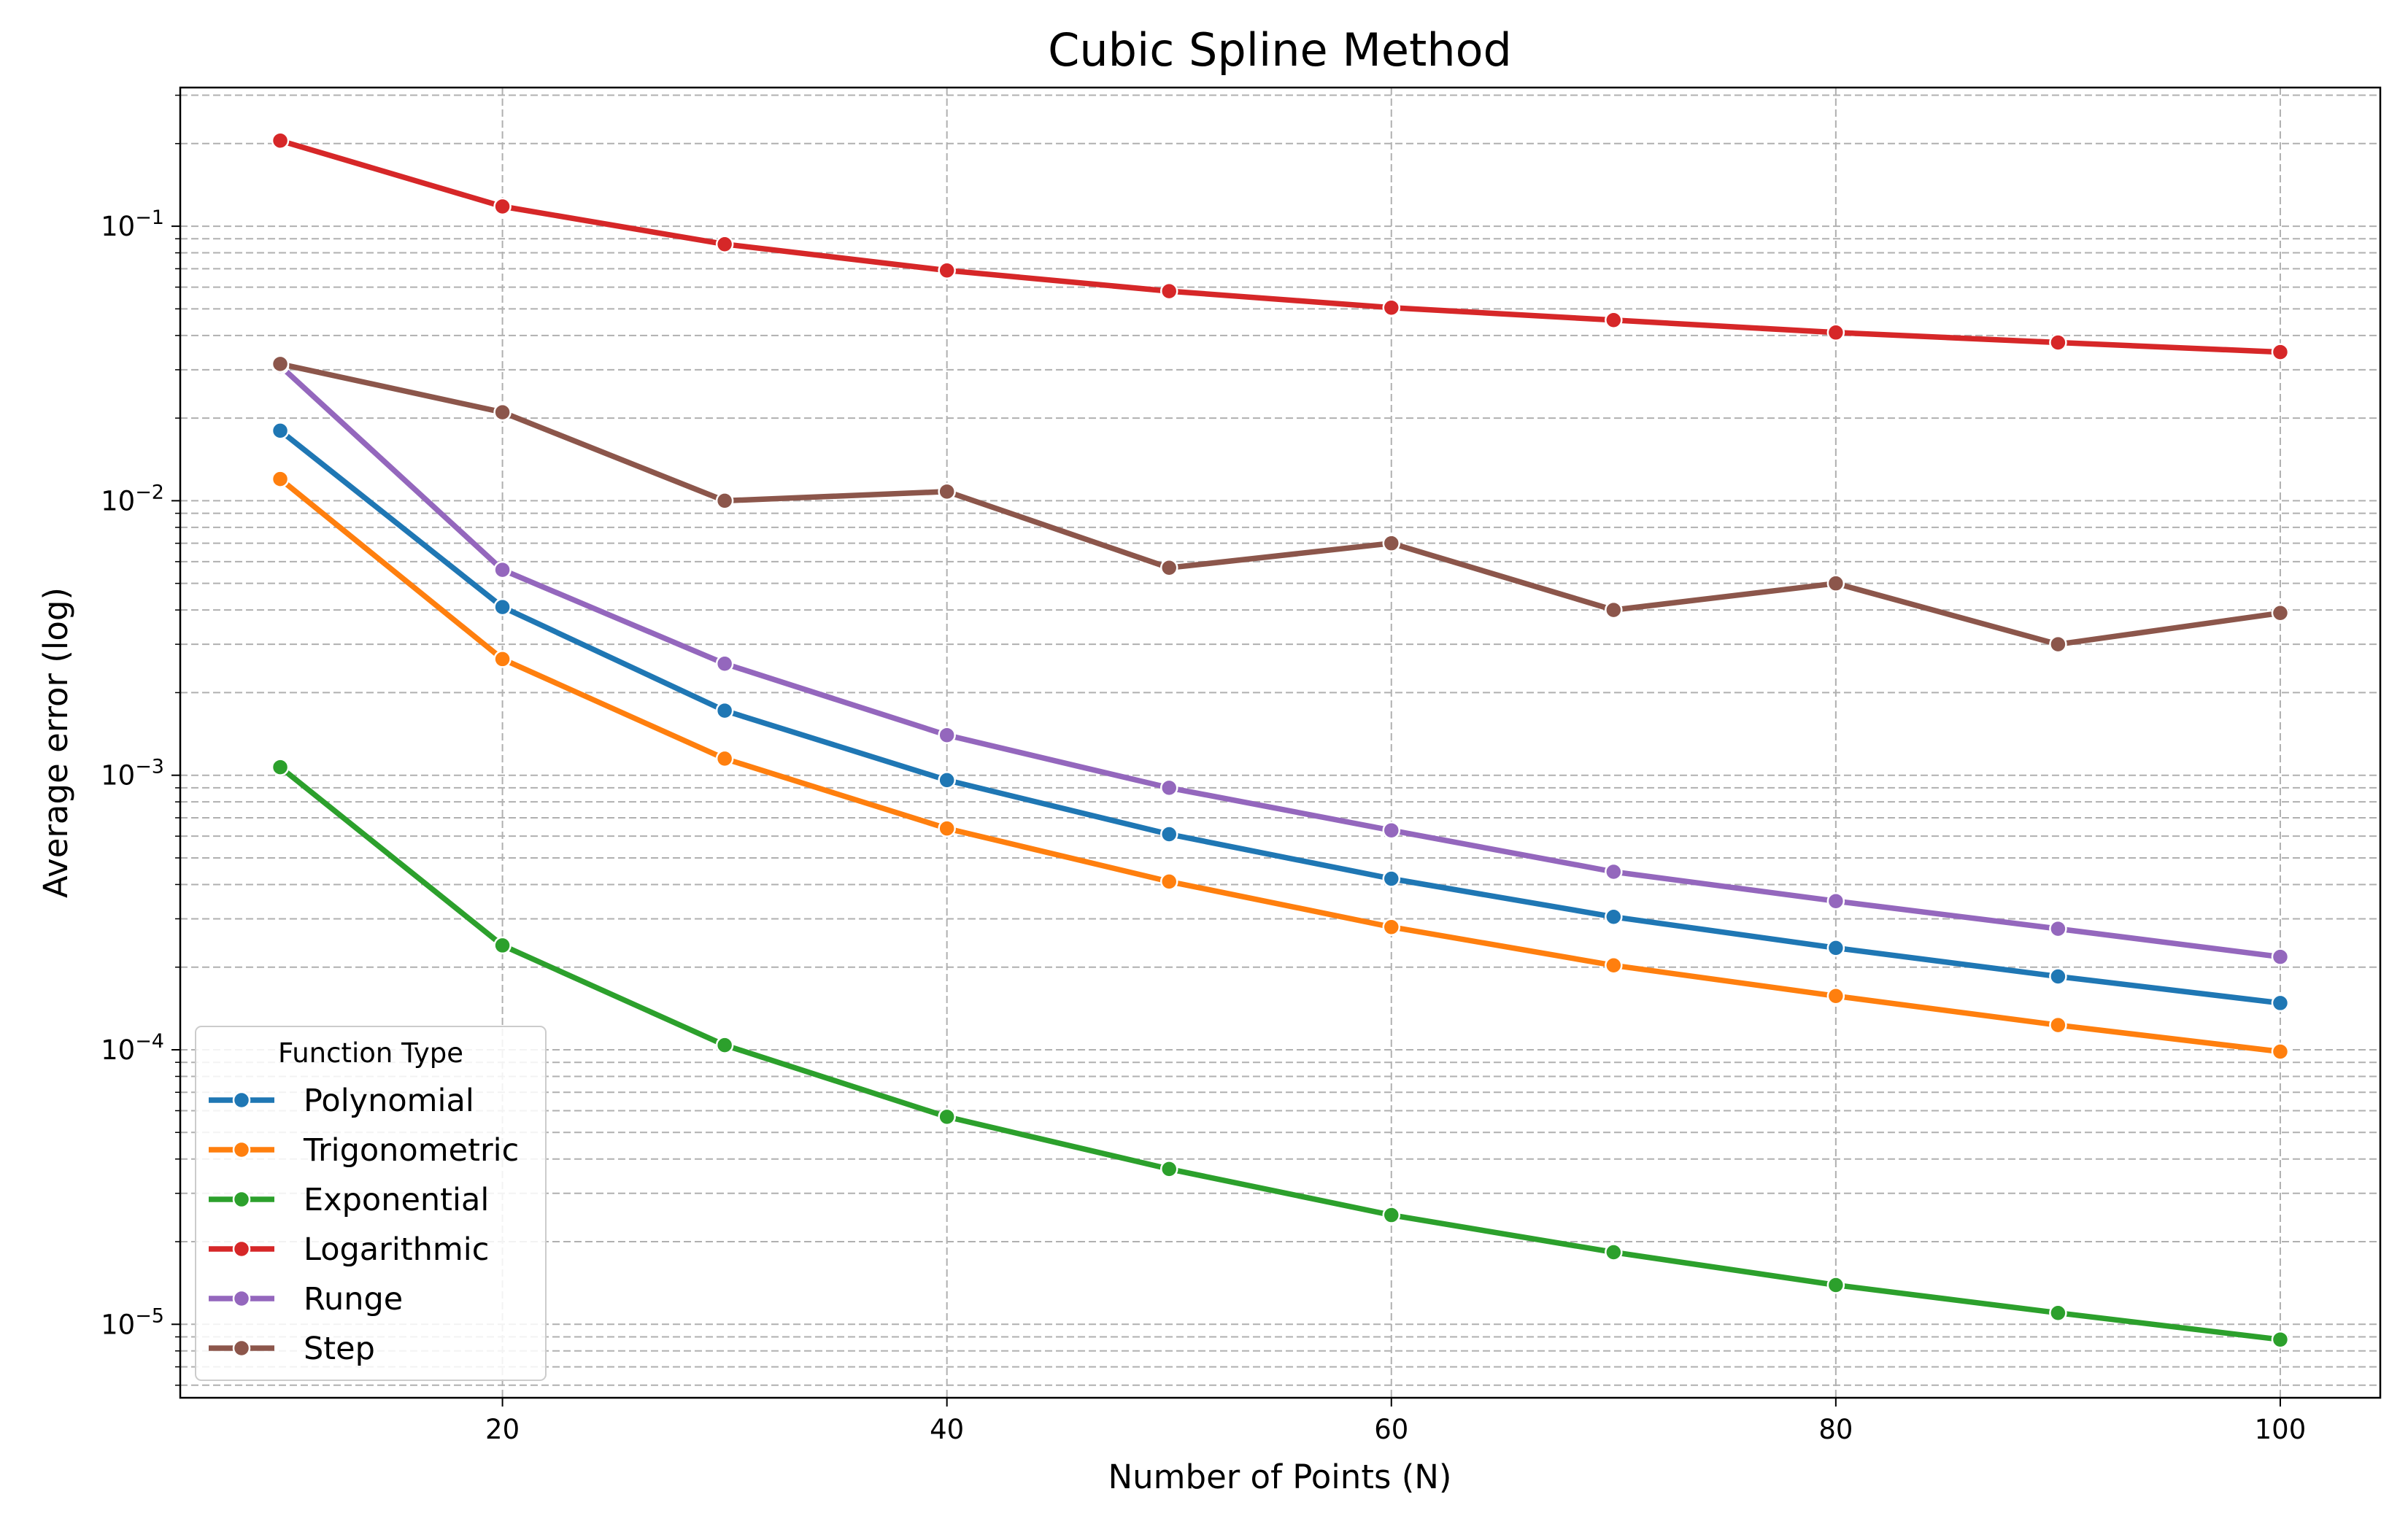 Image resolution: width=2408 pixels, height=1532 pixels. Describe the element at coordinates (370, 1053) in the screenshot. I see `legend-title: Function Type` at that location.